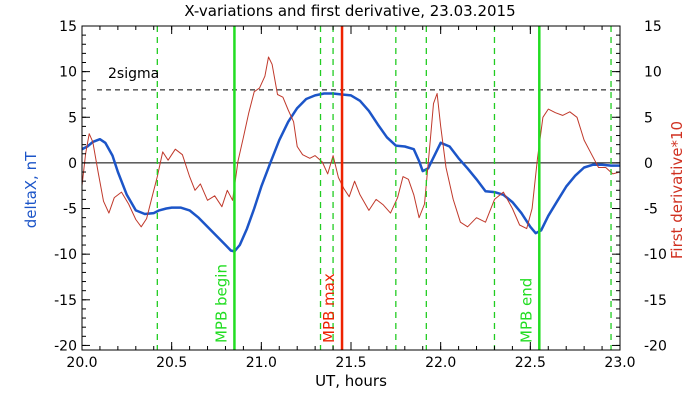 The width and height of the screenshot is (700, 400). What do you see at coordinates (65, 255) in the screenshot?
I see `y-tick-label-left: -10` at bounding box center [65, 255].